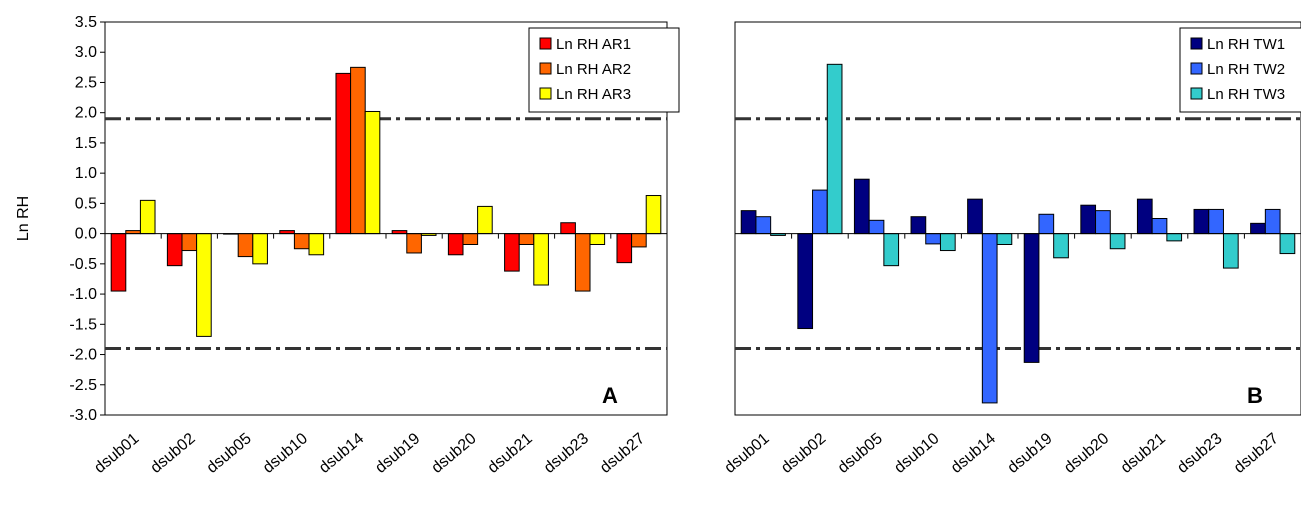  What do you see at coordinates (245, 245) in the screenshot?
I see `bar-ln-rh-ar2-dsub05` at bounding box center [245, 245].